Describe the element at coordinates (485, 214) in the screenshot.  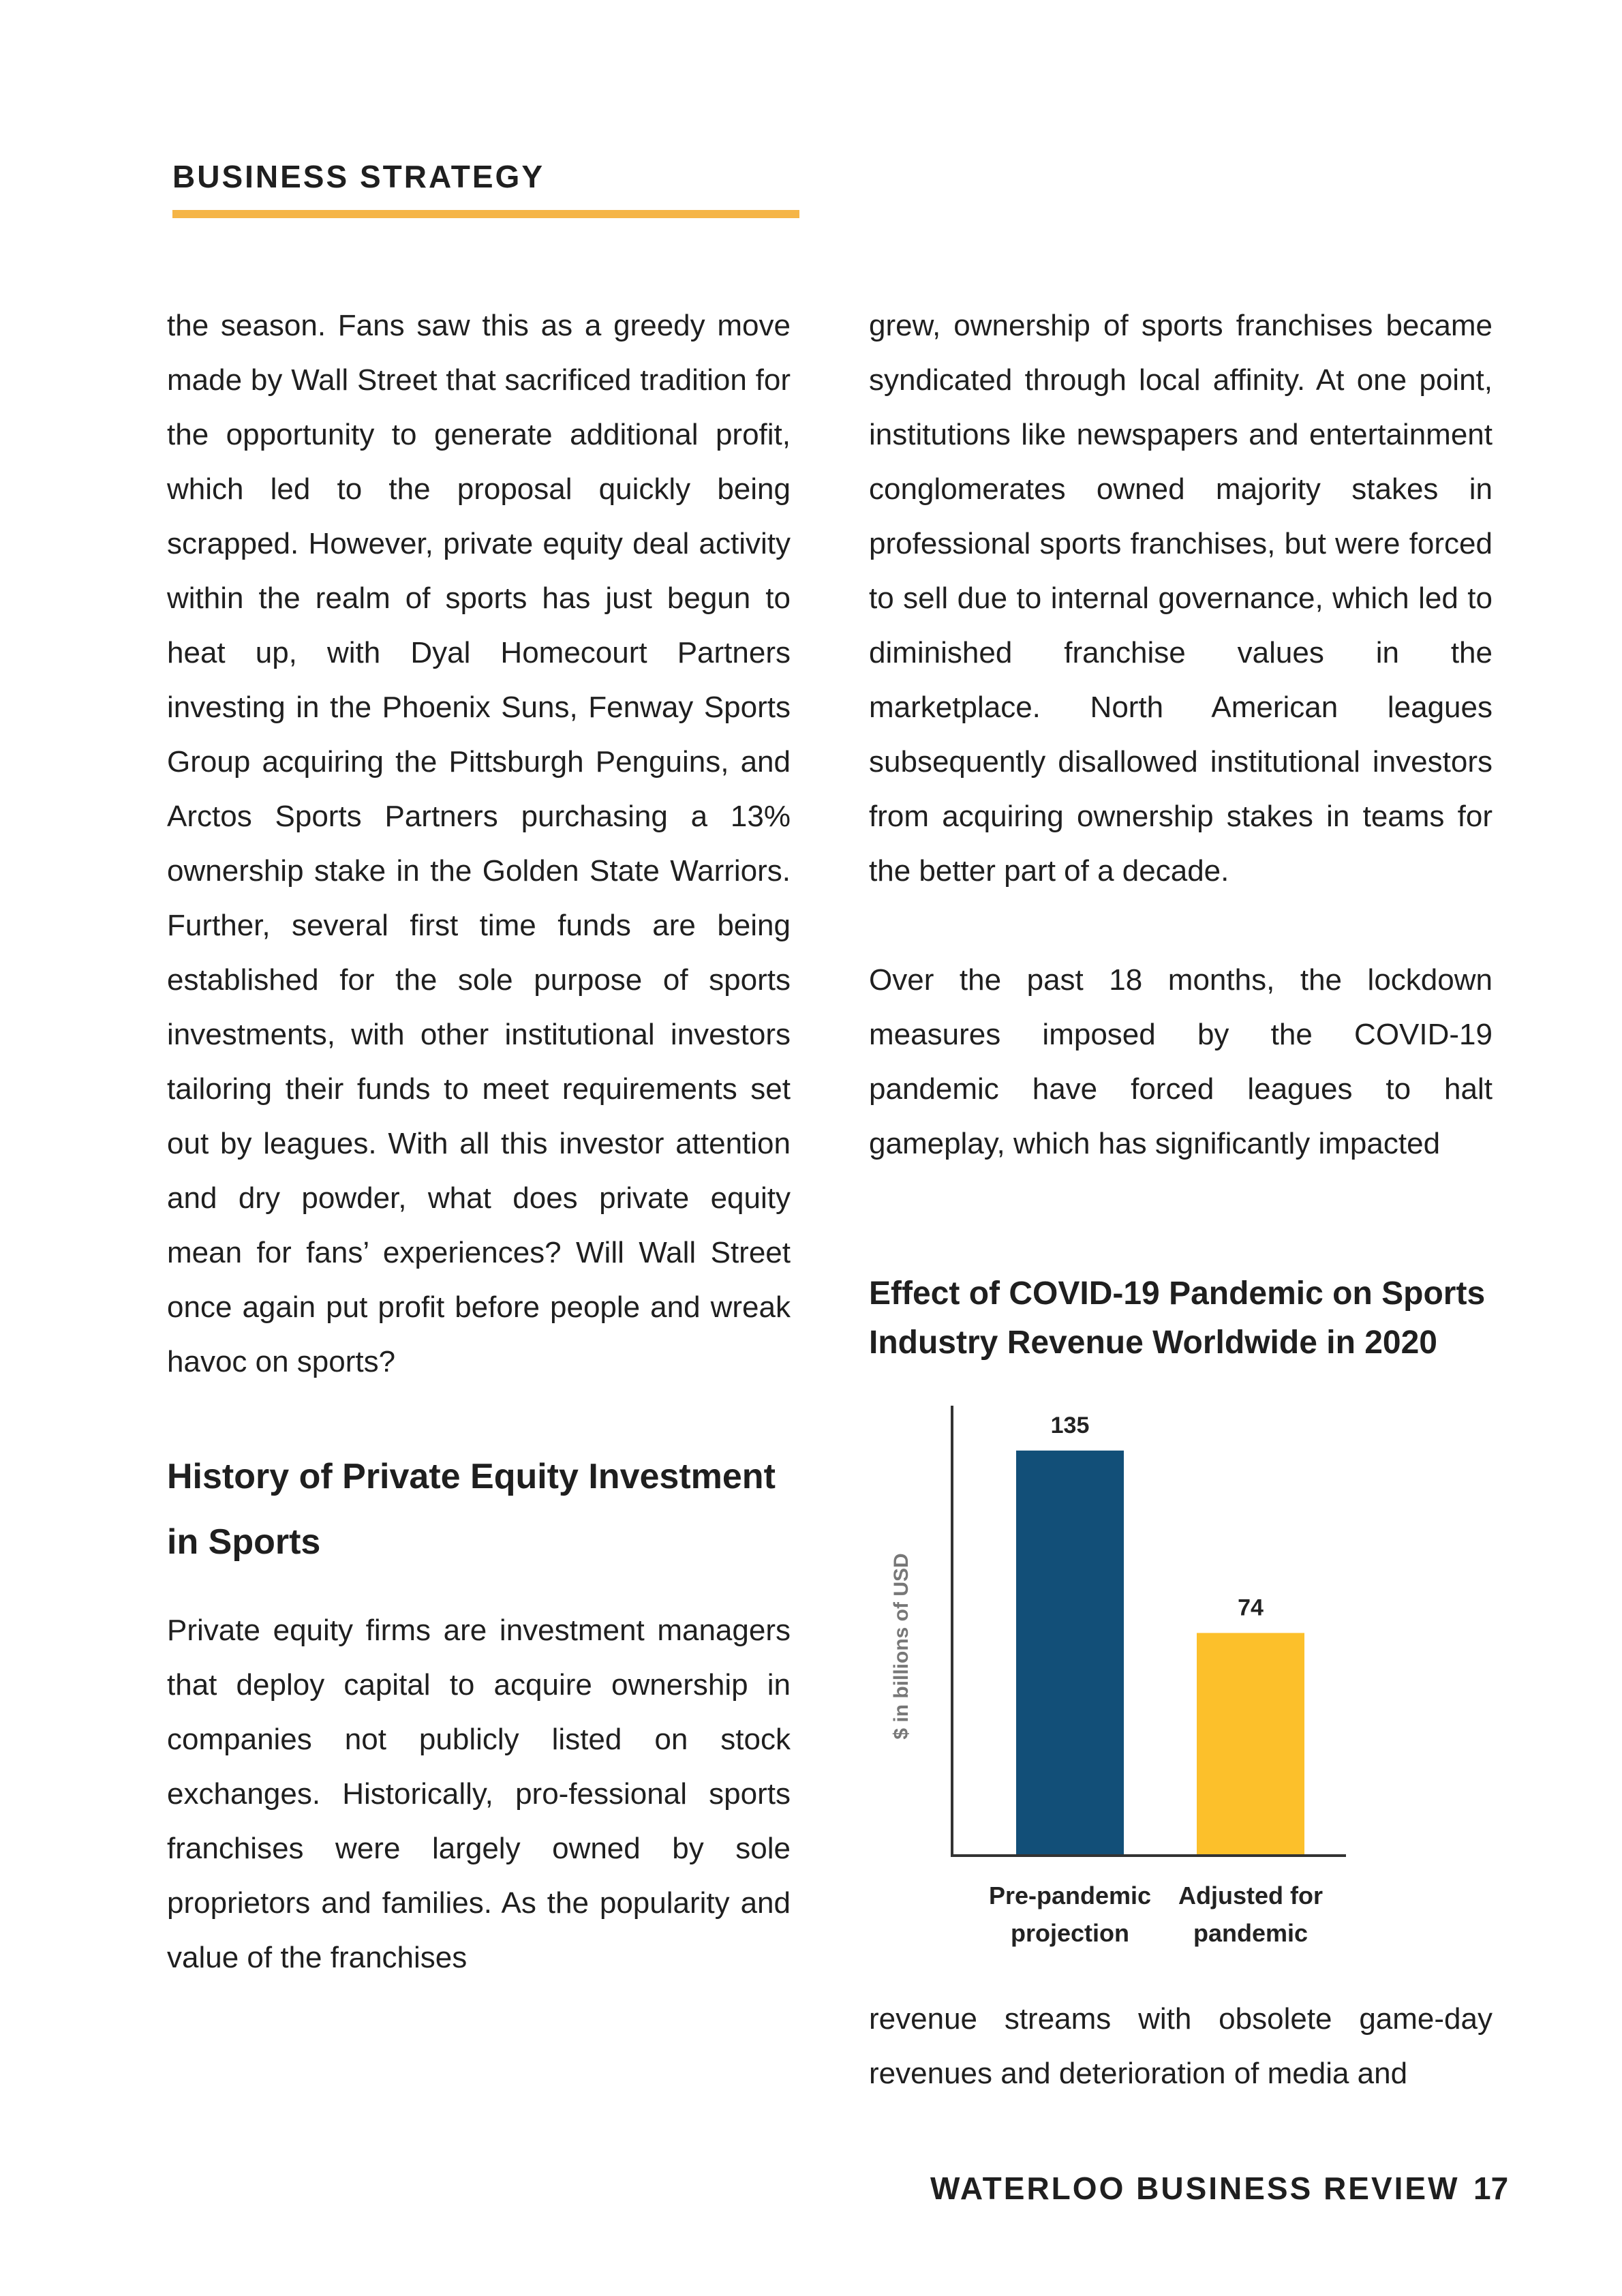
I see `section-underline` at that location.